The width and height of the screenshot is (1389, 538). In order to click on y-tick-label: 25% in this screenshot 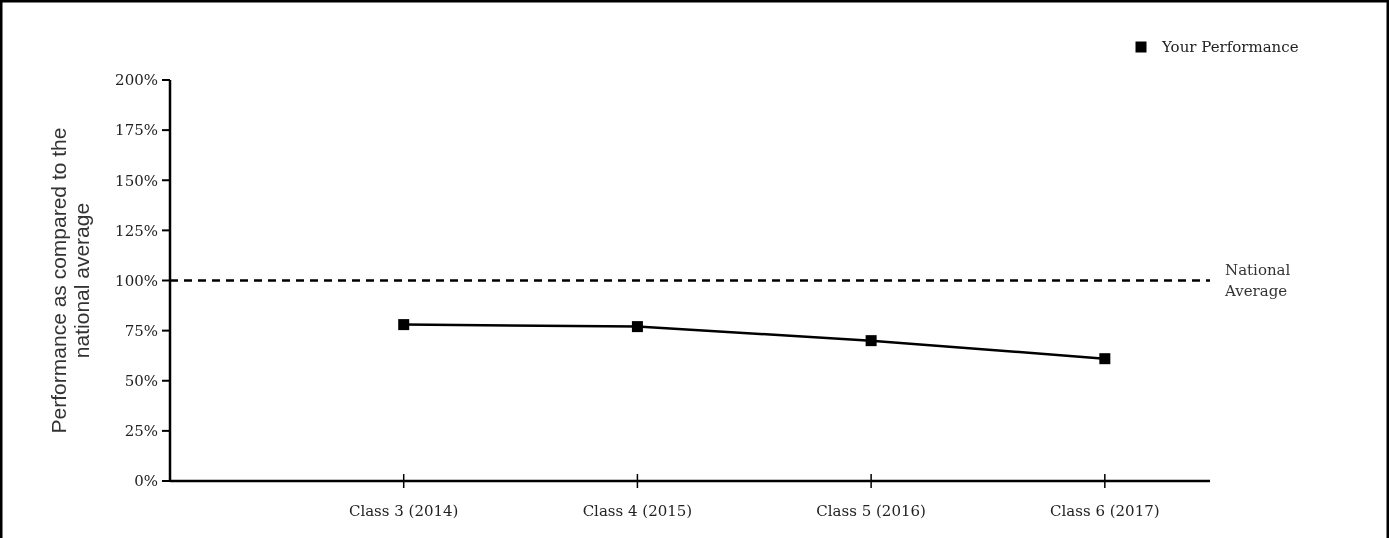, I will do `click(141, 431)`.